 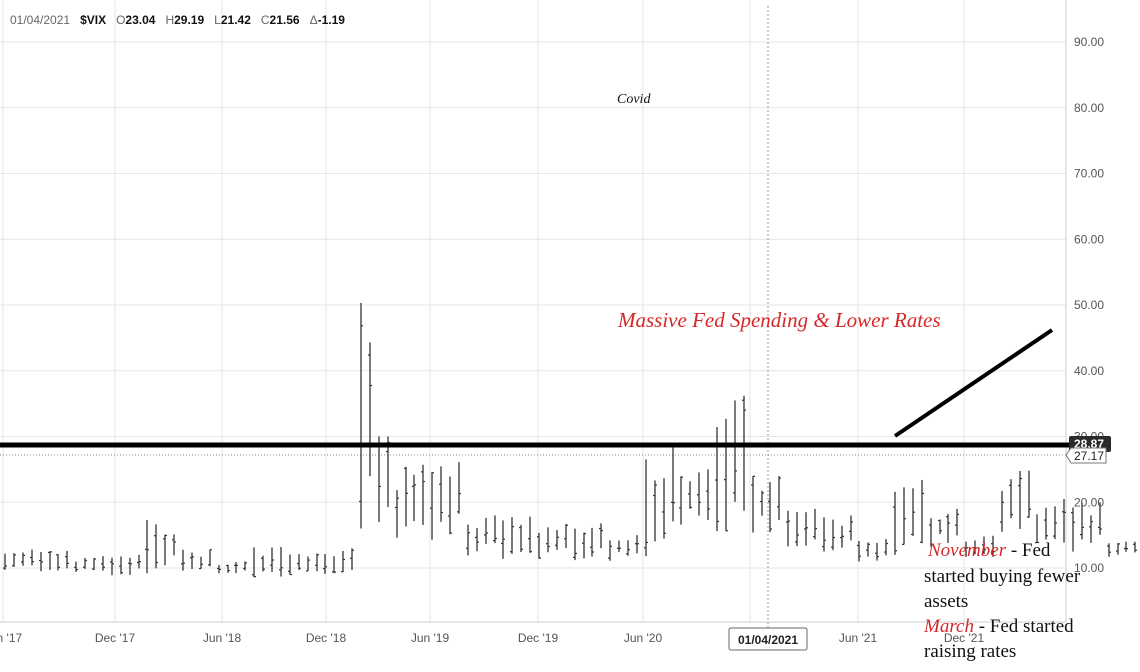 I want to click on trend-line, so click(x=973, y=383).